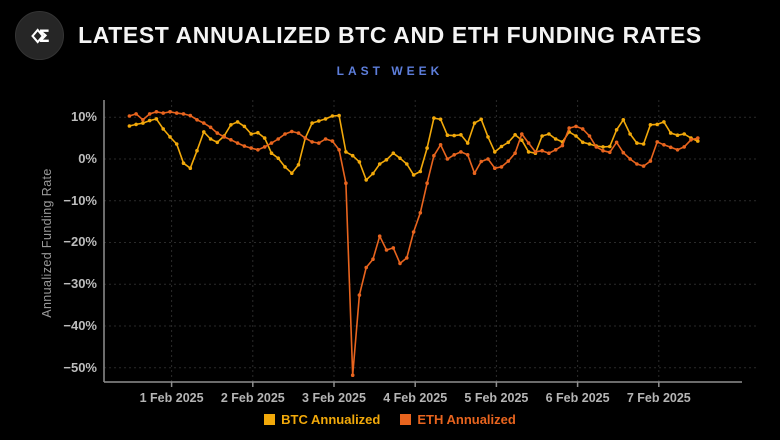 This screenshot has width=780, height=440. What do you see at coordinates (577, 398) in the screenshot?
I see `x-tick-label: 6 Feb 2025` at bounding box center [577, 398].